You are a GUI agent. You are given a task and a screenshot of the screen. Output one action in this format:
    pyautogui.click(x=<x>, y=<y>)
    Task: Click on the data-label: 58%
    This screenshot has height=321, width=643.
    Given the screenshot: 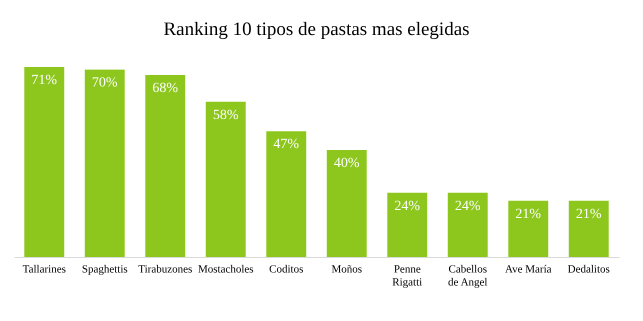 What is the action you would take?
    pyautogui.click(x=225, y=115)
    